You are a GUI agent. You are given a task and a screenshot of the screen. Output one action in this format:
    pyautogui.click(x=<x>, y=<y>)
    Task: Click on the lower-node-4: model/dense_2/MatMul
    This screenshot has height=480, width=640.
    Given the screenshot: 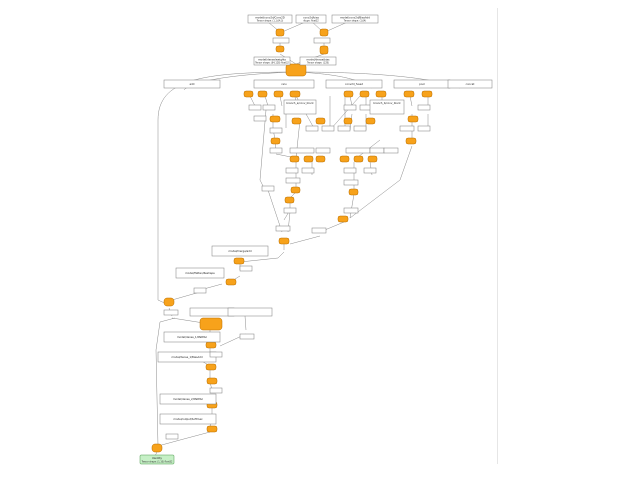 What is the action you would take?
    pyautogui.click(x=188, y=399)
    